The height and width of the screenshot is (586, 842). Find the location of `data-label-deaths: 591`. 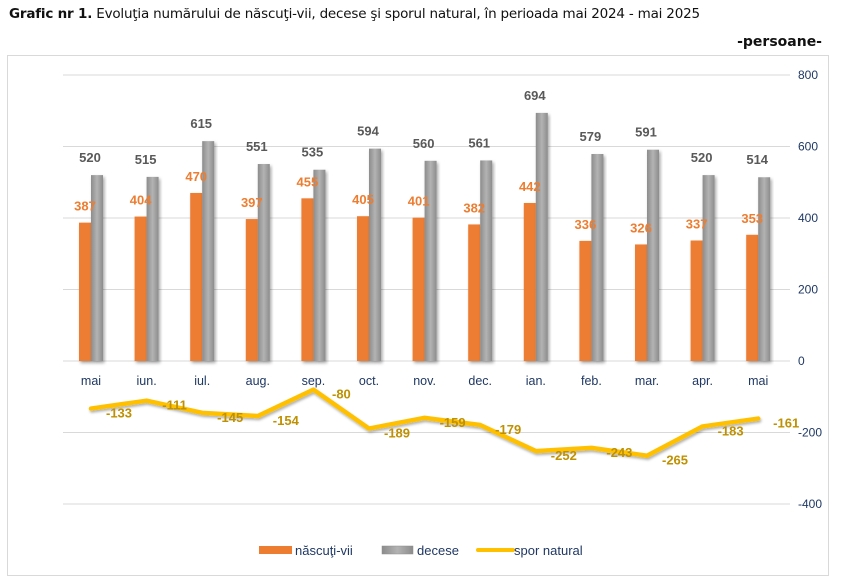

data-label-deaths: 591 is located at coordinates (646, 132).